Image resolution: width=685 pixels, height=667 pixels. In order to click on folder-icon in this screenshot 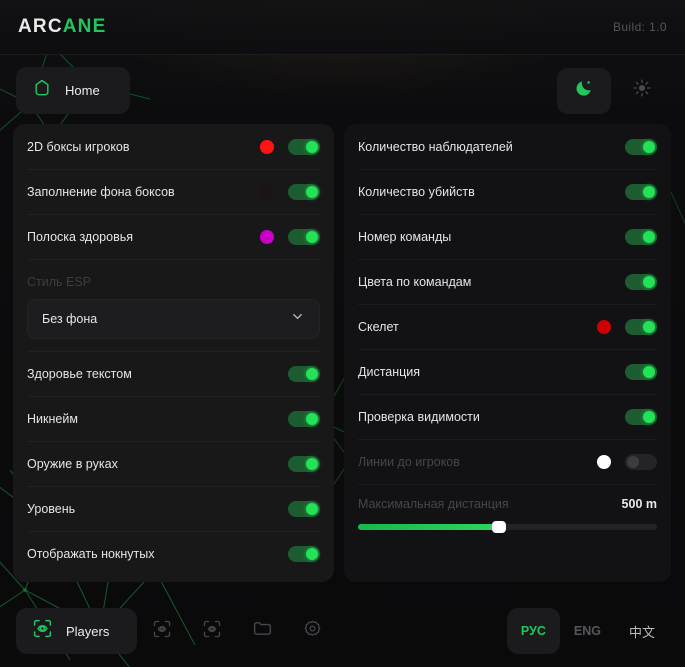, I will do `click(262, 631)`.